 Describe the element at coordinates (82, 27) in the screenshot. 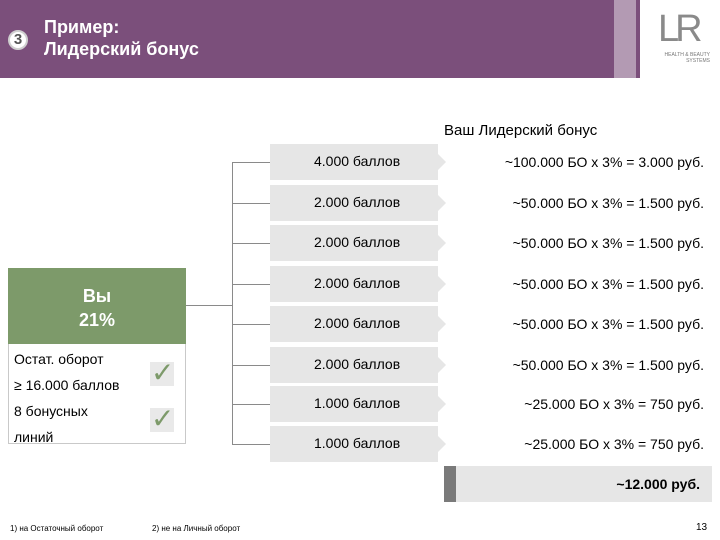

I see `page-title-line1: Пример:` at that location.